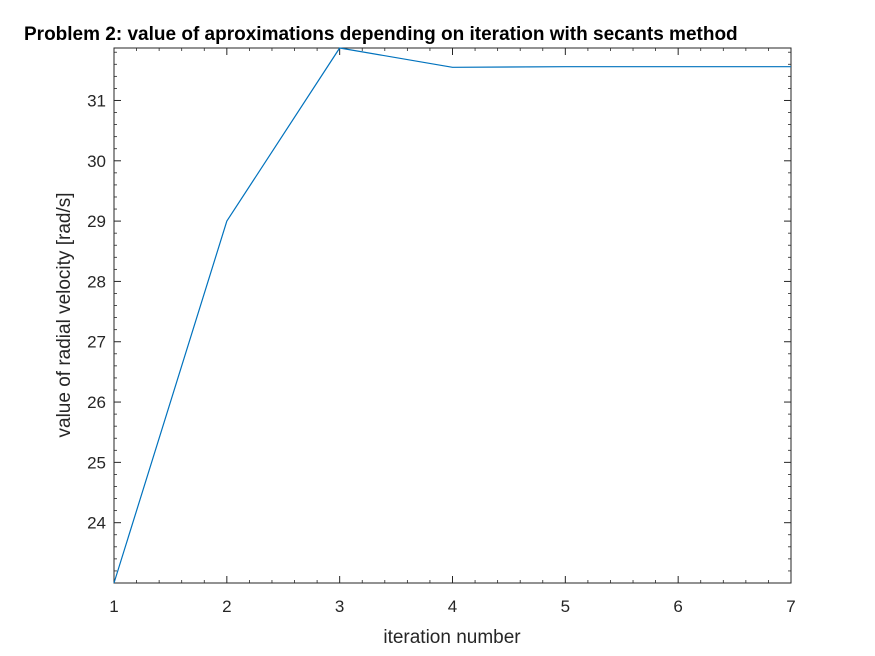  What do you see at coordinates (96, 281) in the screenshot?
I see `y-tick-label: 28` at bounding box center [96, 281].